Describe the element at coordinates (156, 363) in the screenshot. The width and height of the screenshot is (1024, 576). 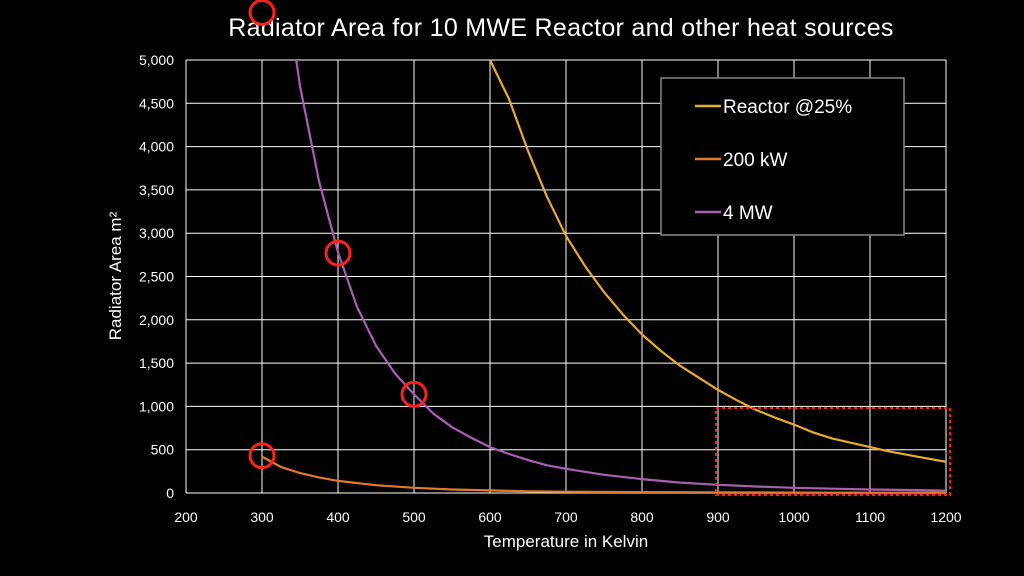
I see `y-tick-label: 1,500` at that location.